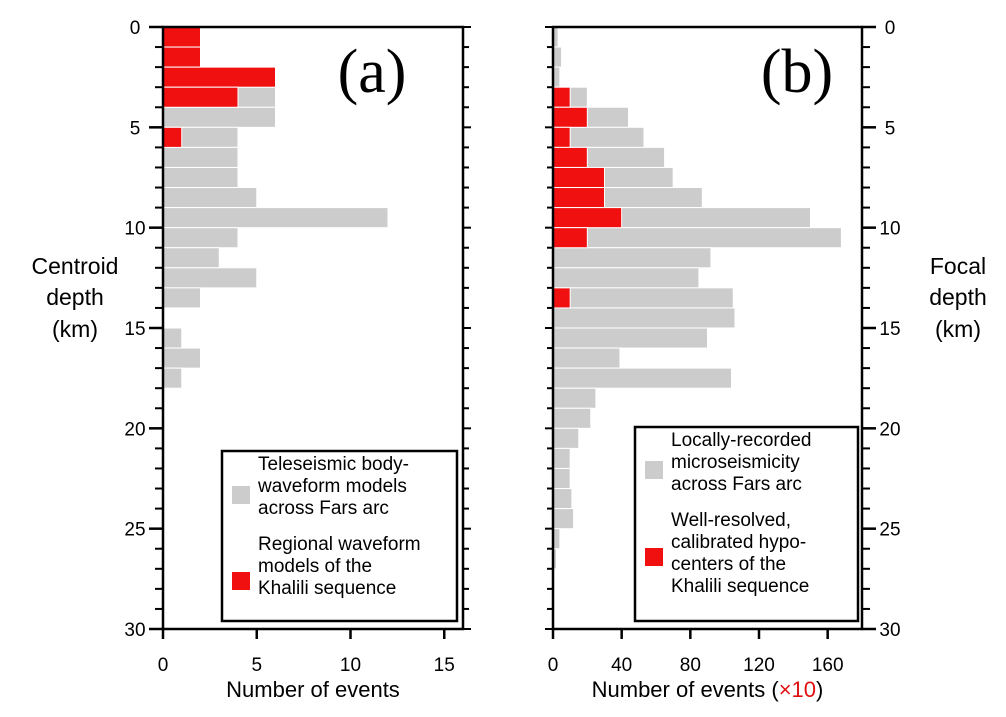 The width and height of the screenshot is (1006, 717). I want to click on legend-text-line: Locally-recorded, so click(741, 440).